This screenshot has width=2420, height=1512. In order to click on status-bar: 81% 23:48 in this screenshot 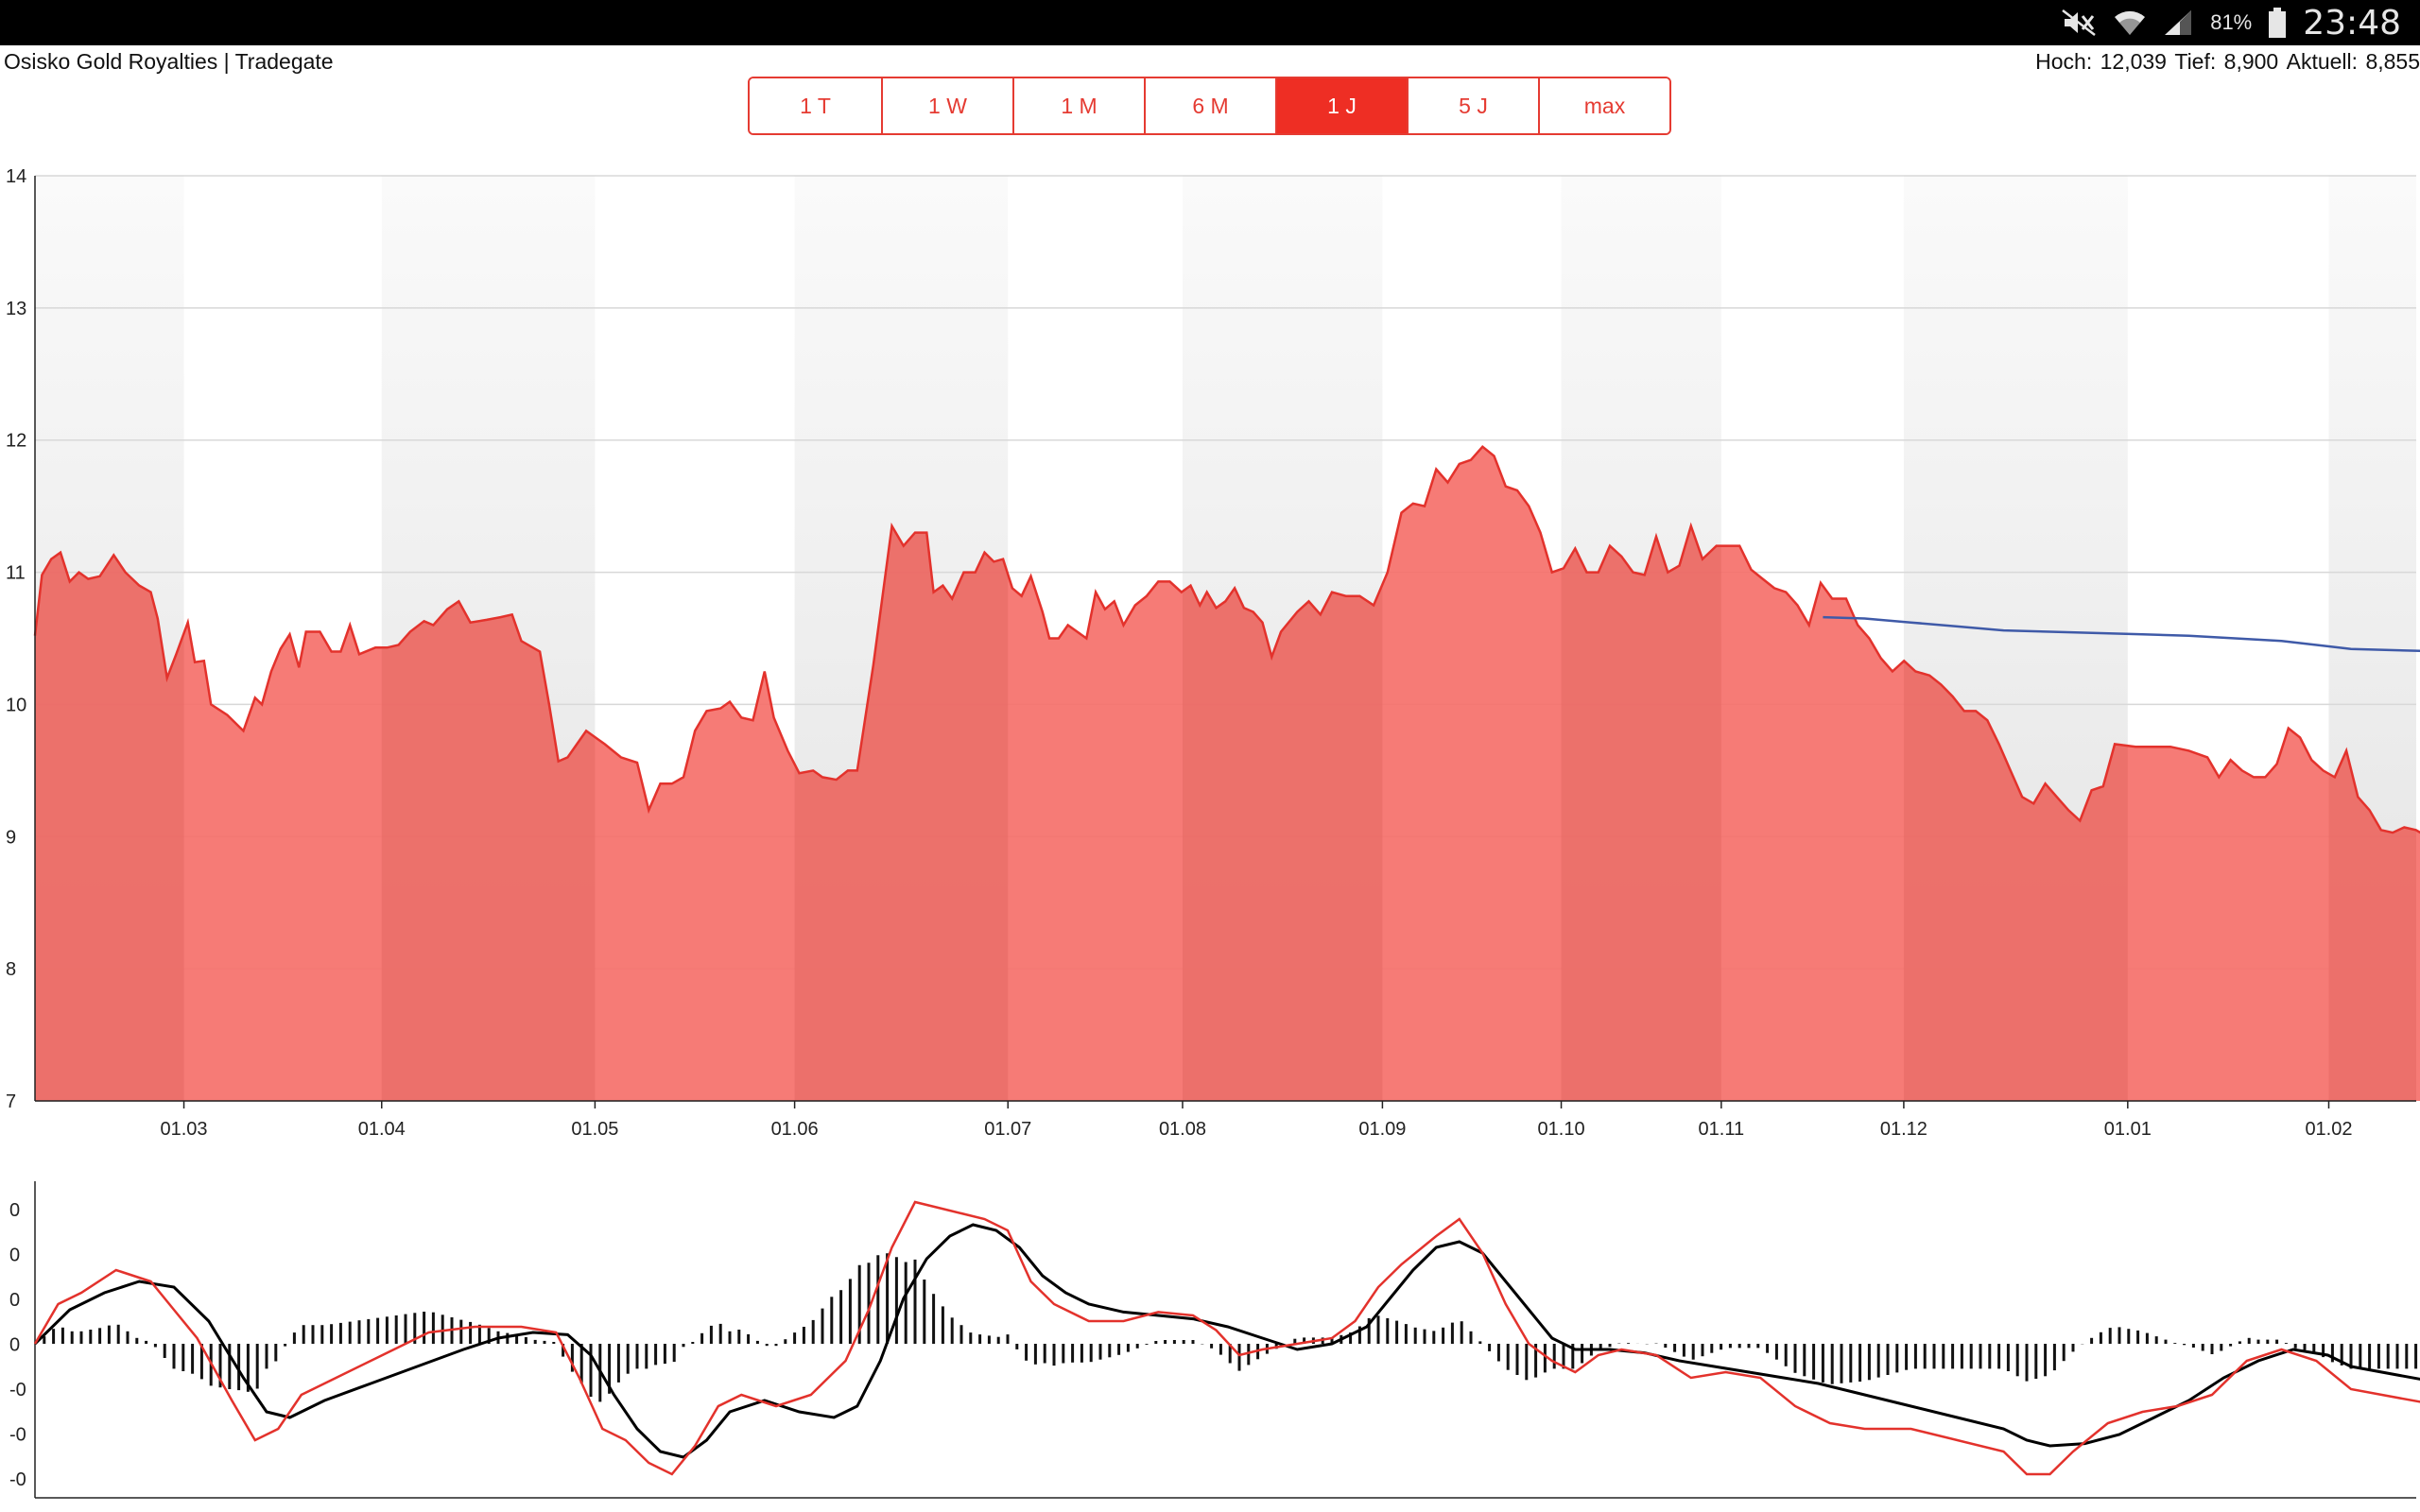, I will do `click(1210, 22)`.